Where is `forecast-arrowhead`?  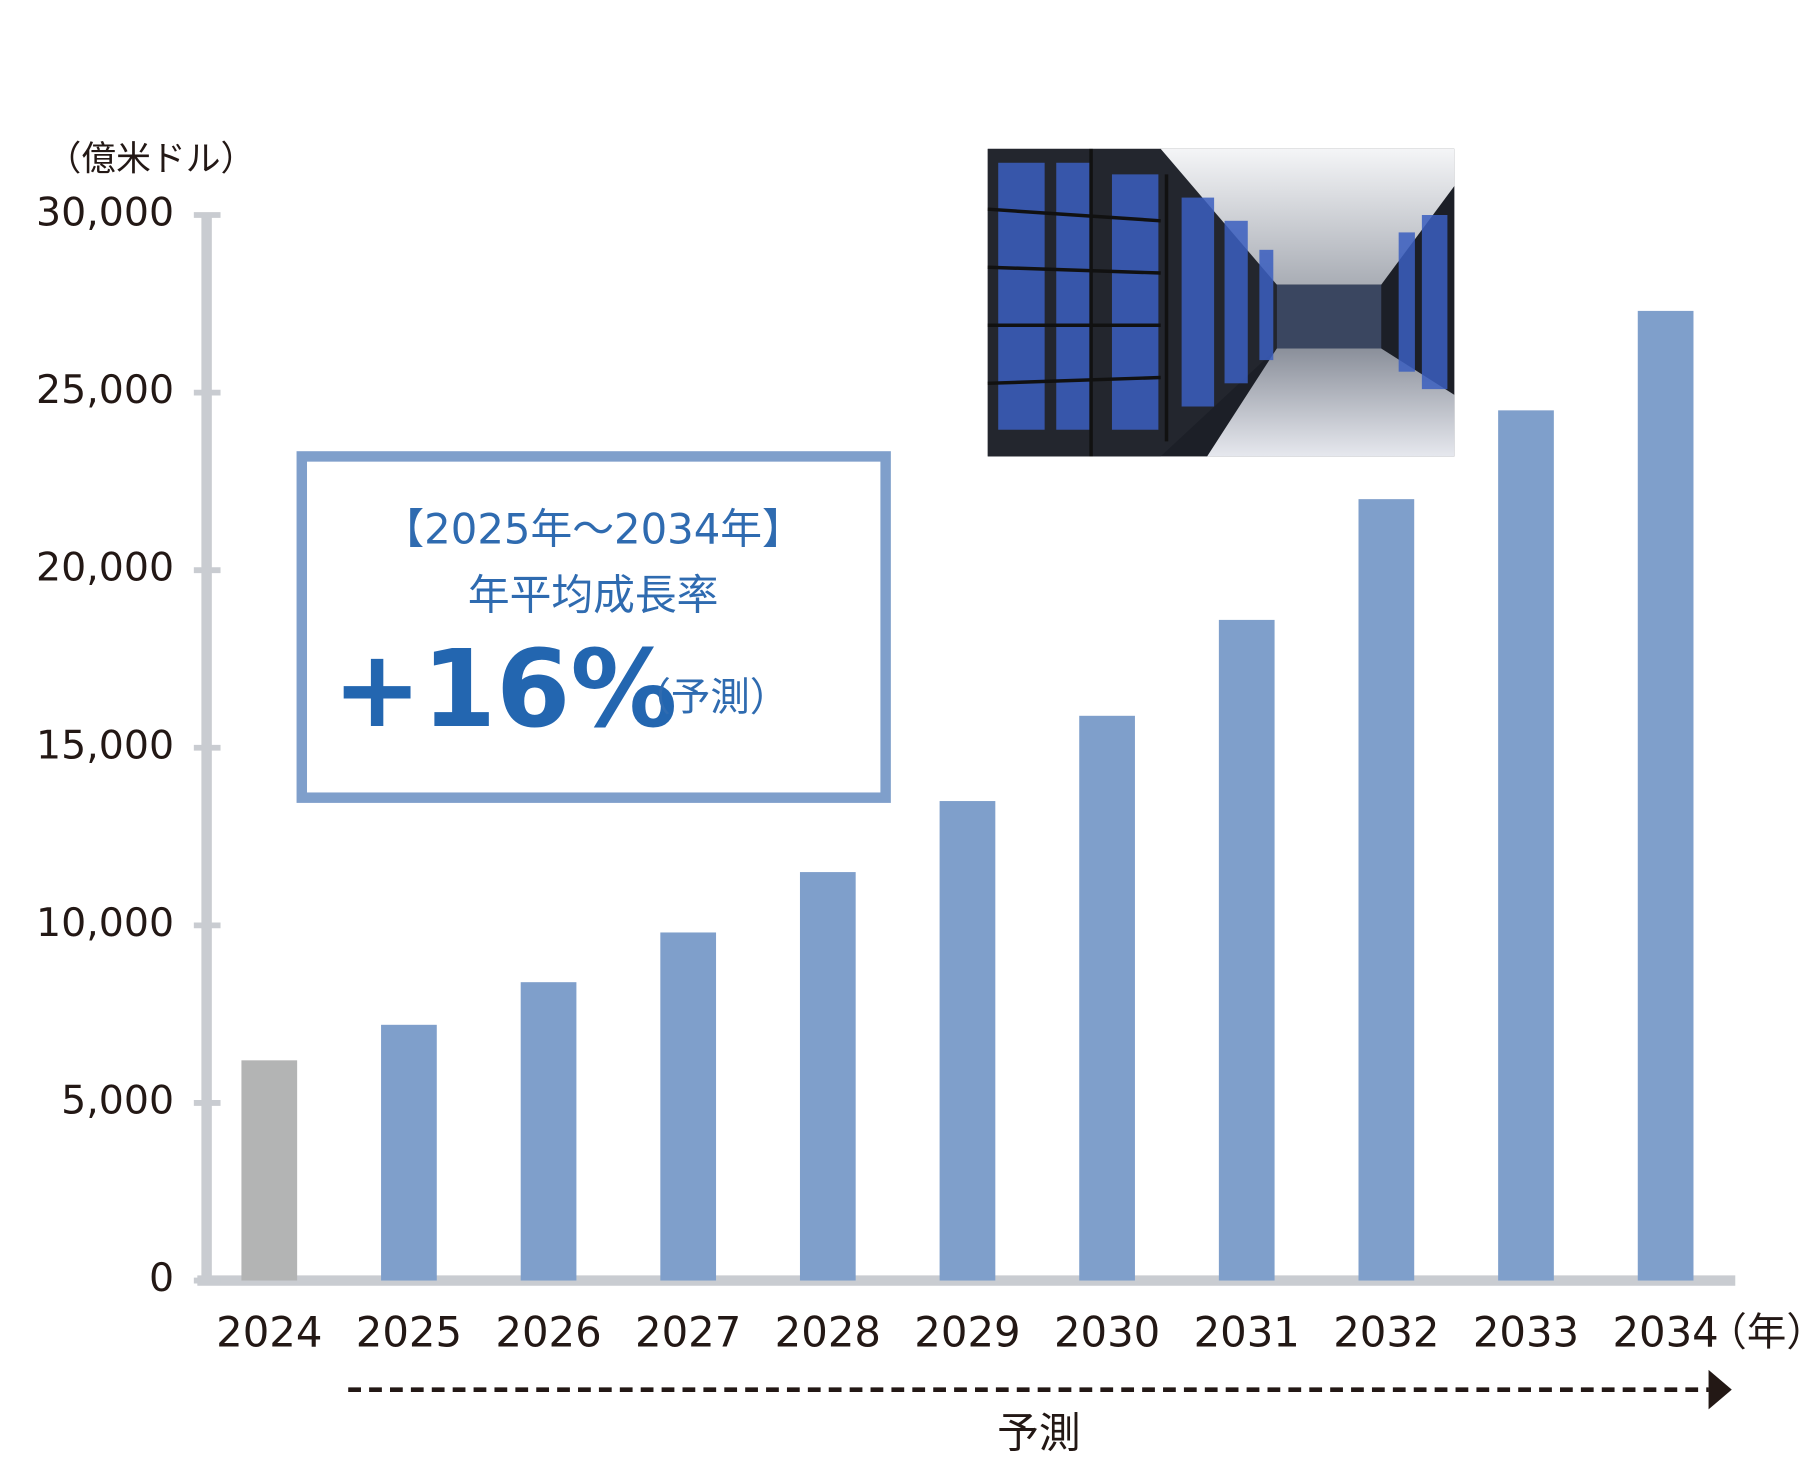
forecast-arrowhead is located at coordinates (1720, 1389).